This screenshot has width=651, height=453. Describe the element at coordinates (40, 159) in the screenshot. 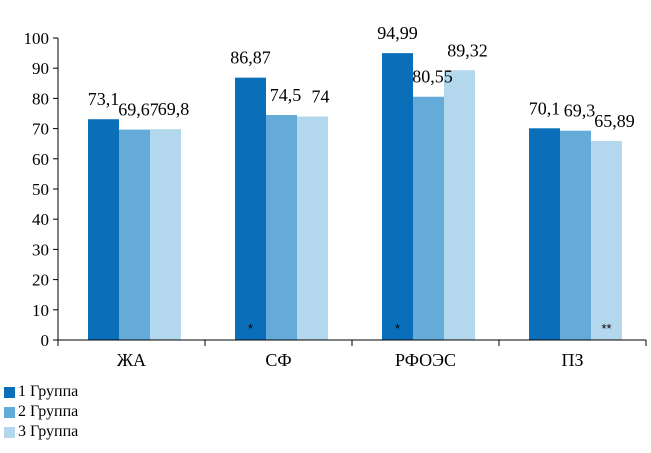

I see `y-tick-label: 60` at that location.